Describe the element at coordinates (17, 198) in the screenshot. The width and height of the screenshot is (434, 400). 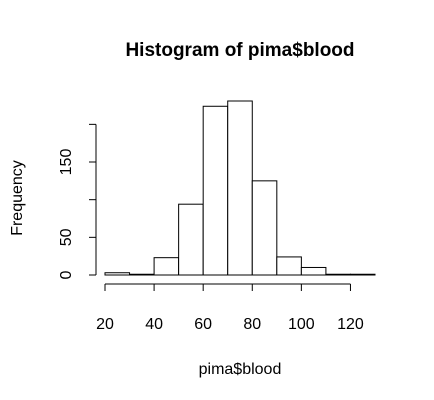
I see `y-axis-label: Frequency` at that location.